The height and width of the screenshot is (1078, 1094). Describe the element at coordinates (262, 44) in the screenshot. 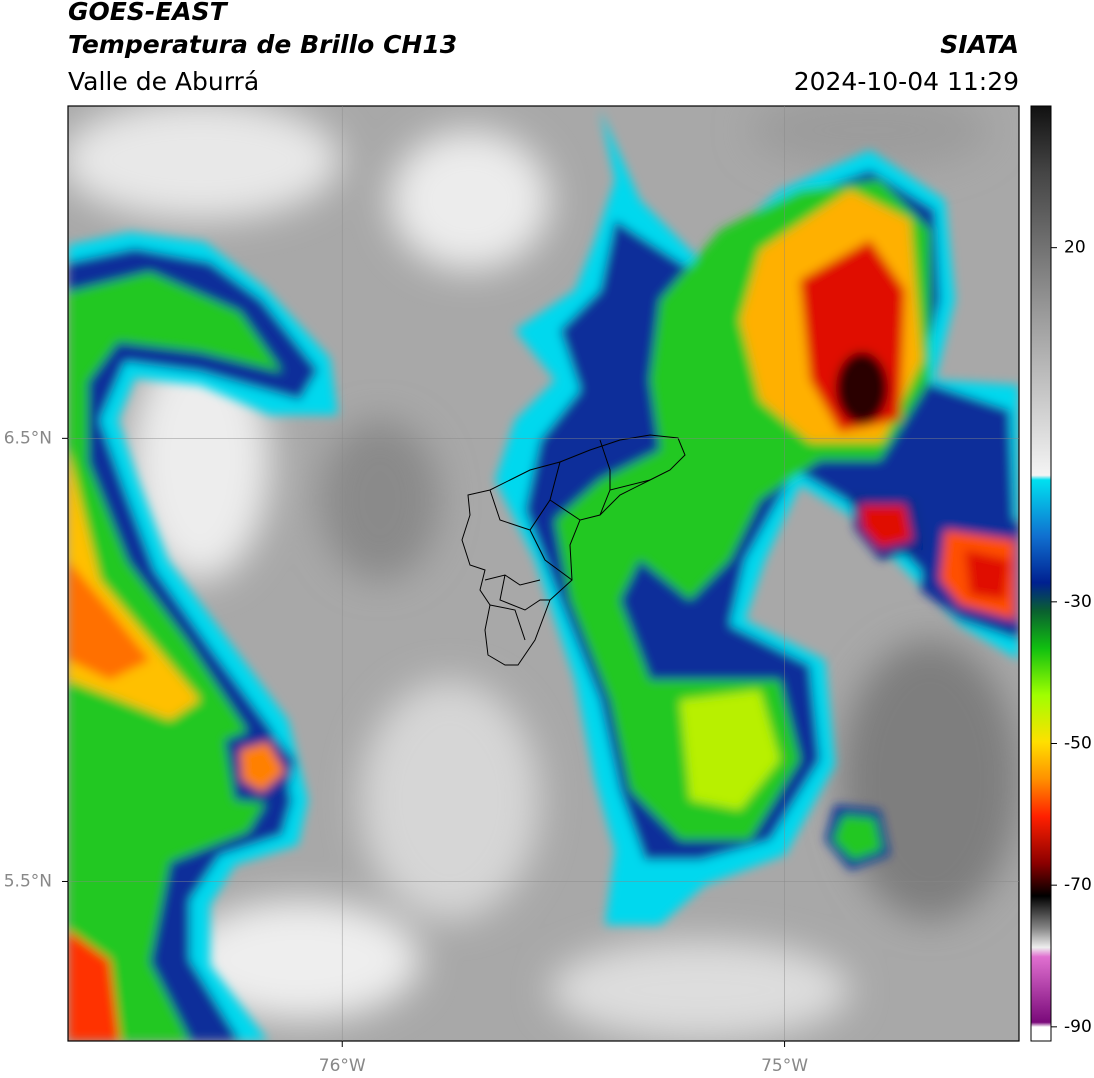

I see `subtitle: Temperatura de Brillo CH13` at that location.